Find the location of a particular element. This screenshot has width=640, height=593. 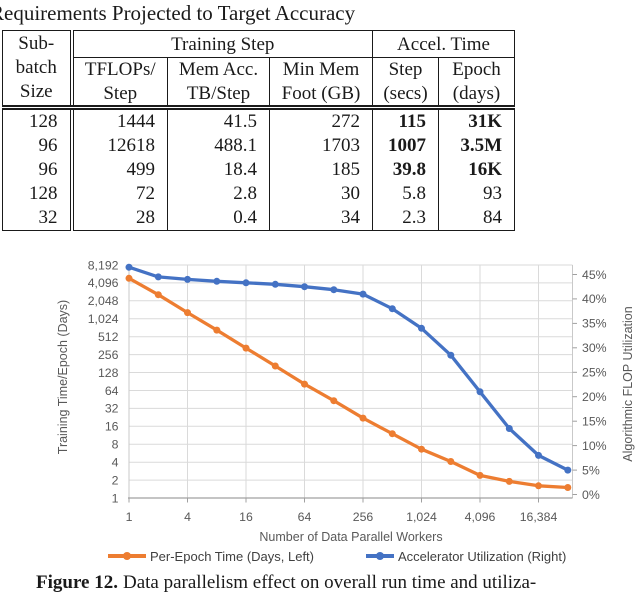

table-cell: 12618 is located at coordinates (118, 146).